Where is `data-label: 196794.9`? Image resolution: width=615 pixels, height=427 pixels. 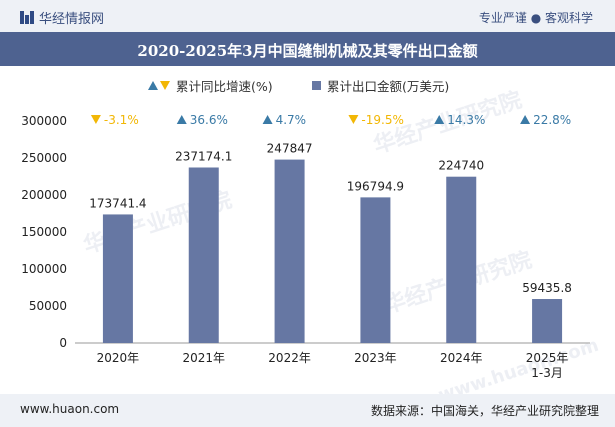 data-label: 196794.9 is located at coordinates (375, 186).